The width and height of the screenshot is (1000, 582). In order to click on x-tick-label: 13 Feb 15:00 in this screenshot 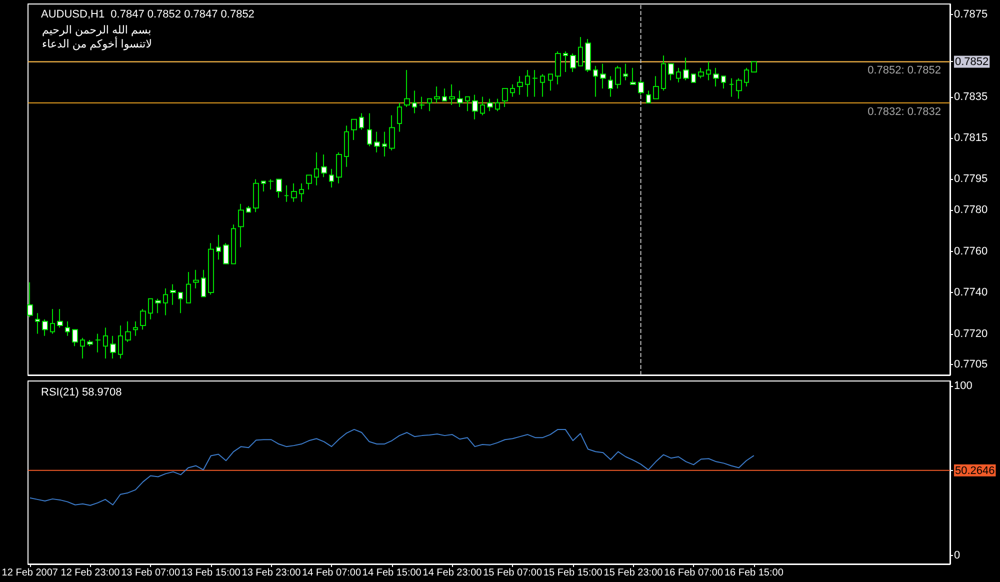, I will do `click(211, 573)`.